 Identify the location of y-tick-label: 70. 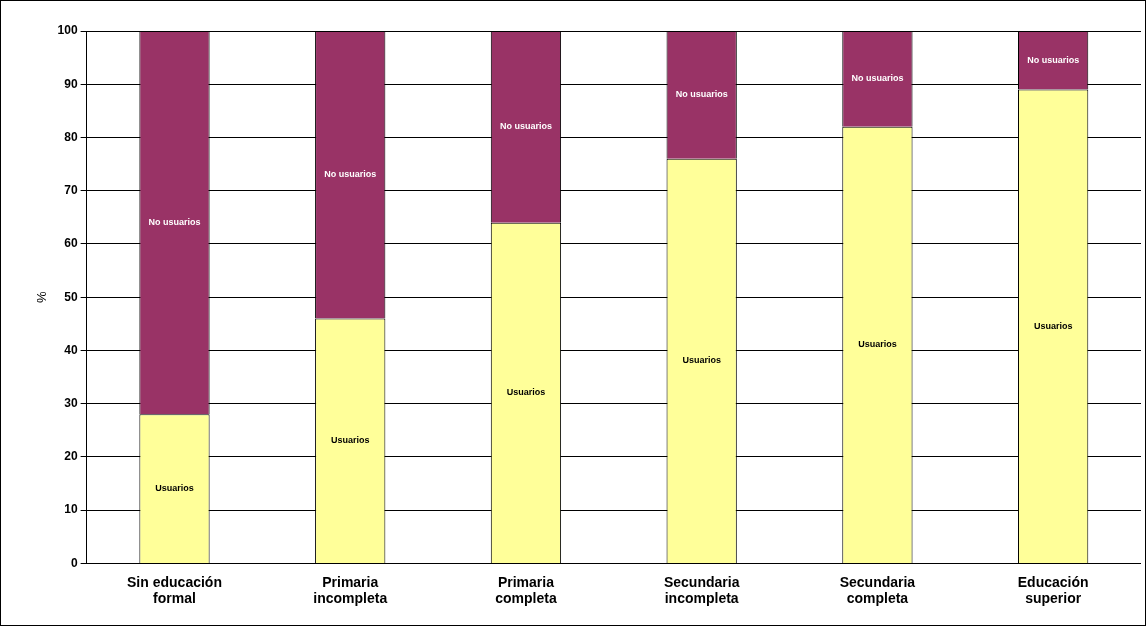
(71, 190).